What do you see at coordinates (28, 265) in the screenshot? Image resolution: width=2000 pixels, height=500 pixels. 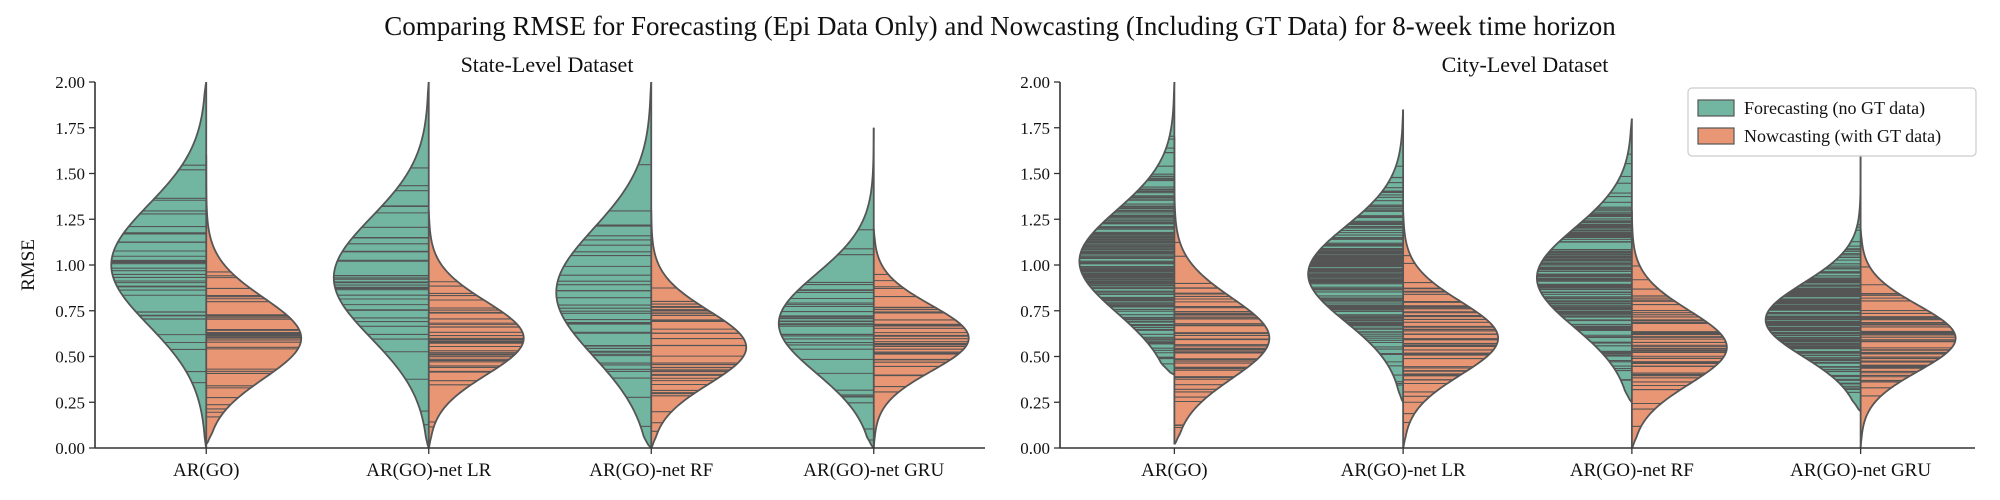 I see `y-axis-label: RMSE` at bounding box center [28, 265].